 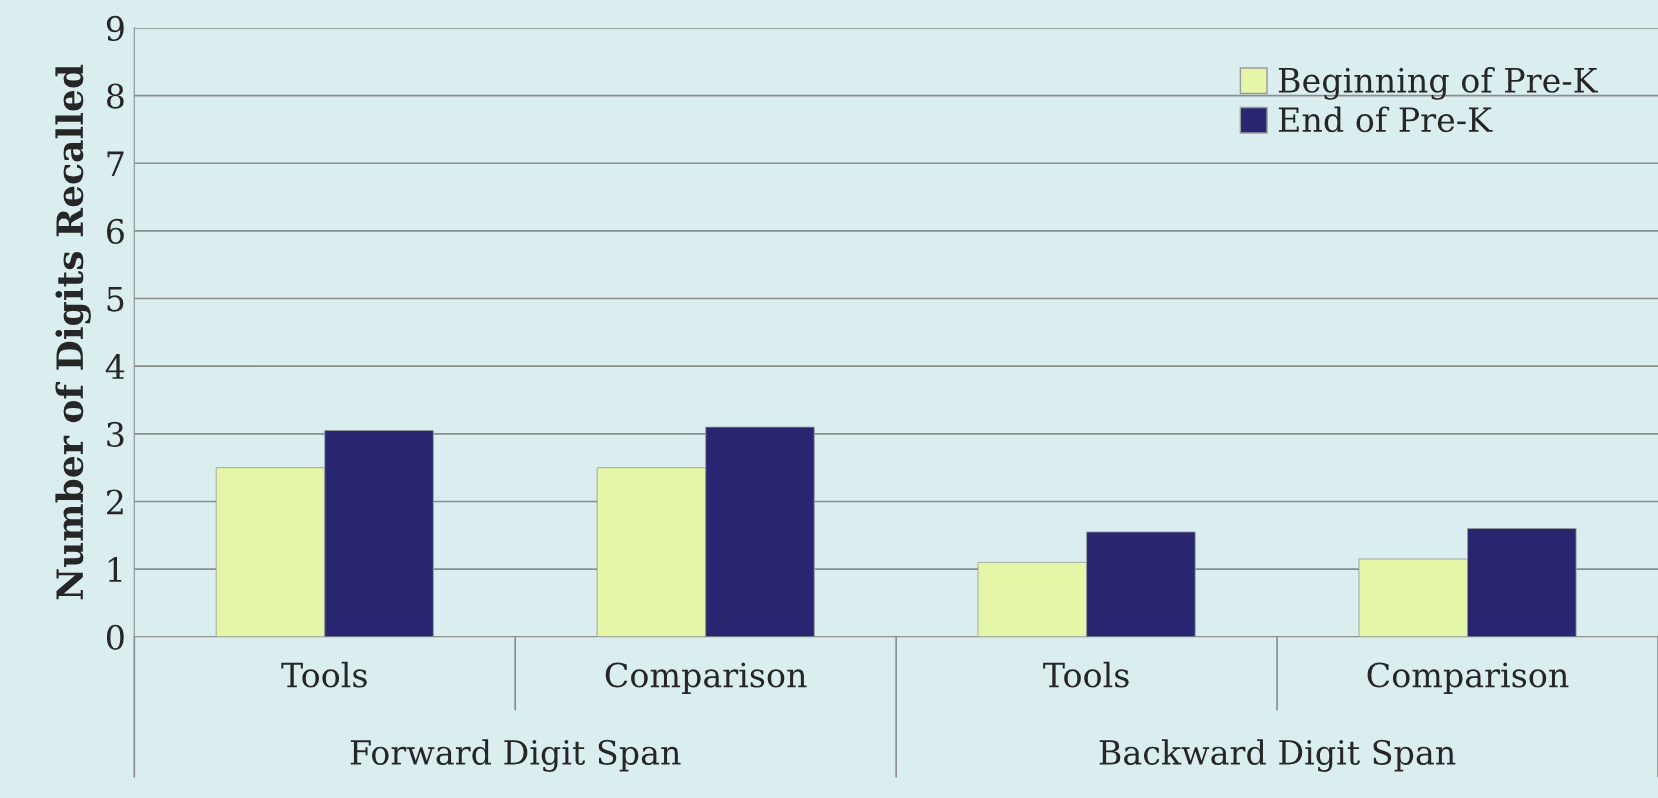 What do you see at coordinates (115, 299) in the screenshot?
I see `y-tick-label: 5` at bounding box center [115, 299].